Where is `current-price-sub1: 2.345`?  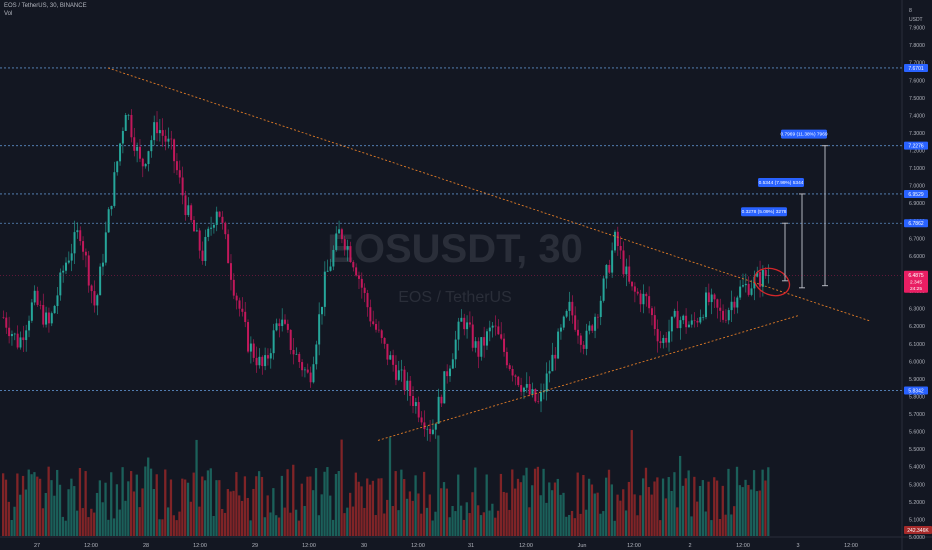
current-price-sub1: 2.345 is located at coordinates (916, 283).